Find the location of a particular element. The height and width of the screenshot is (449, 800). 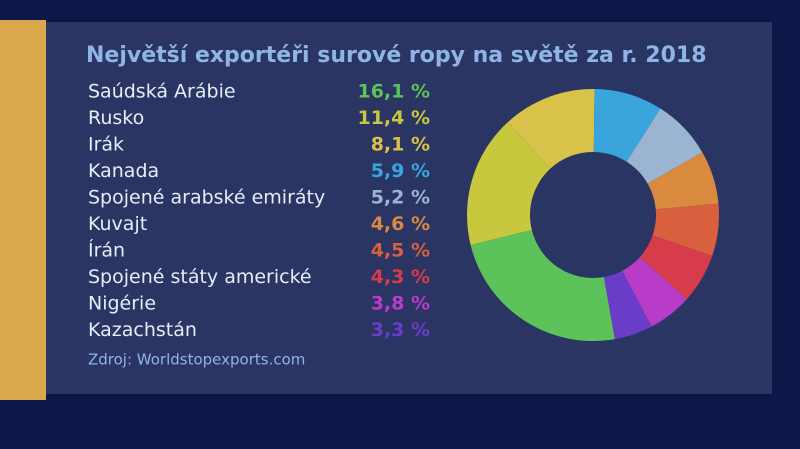

value-label: 4,5 % is located at coordinates (400, 251).